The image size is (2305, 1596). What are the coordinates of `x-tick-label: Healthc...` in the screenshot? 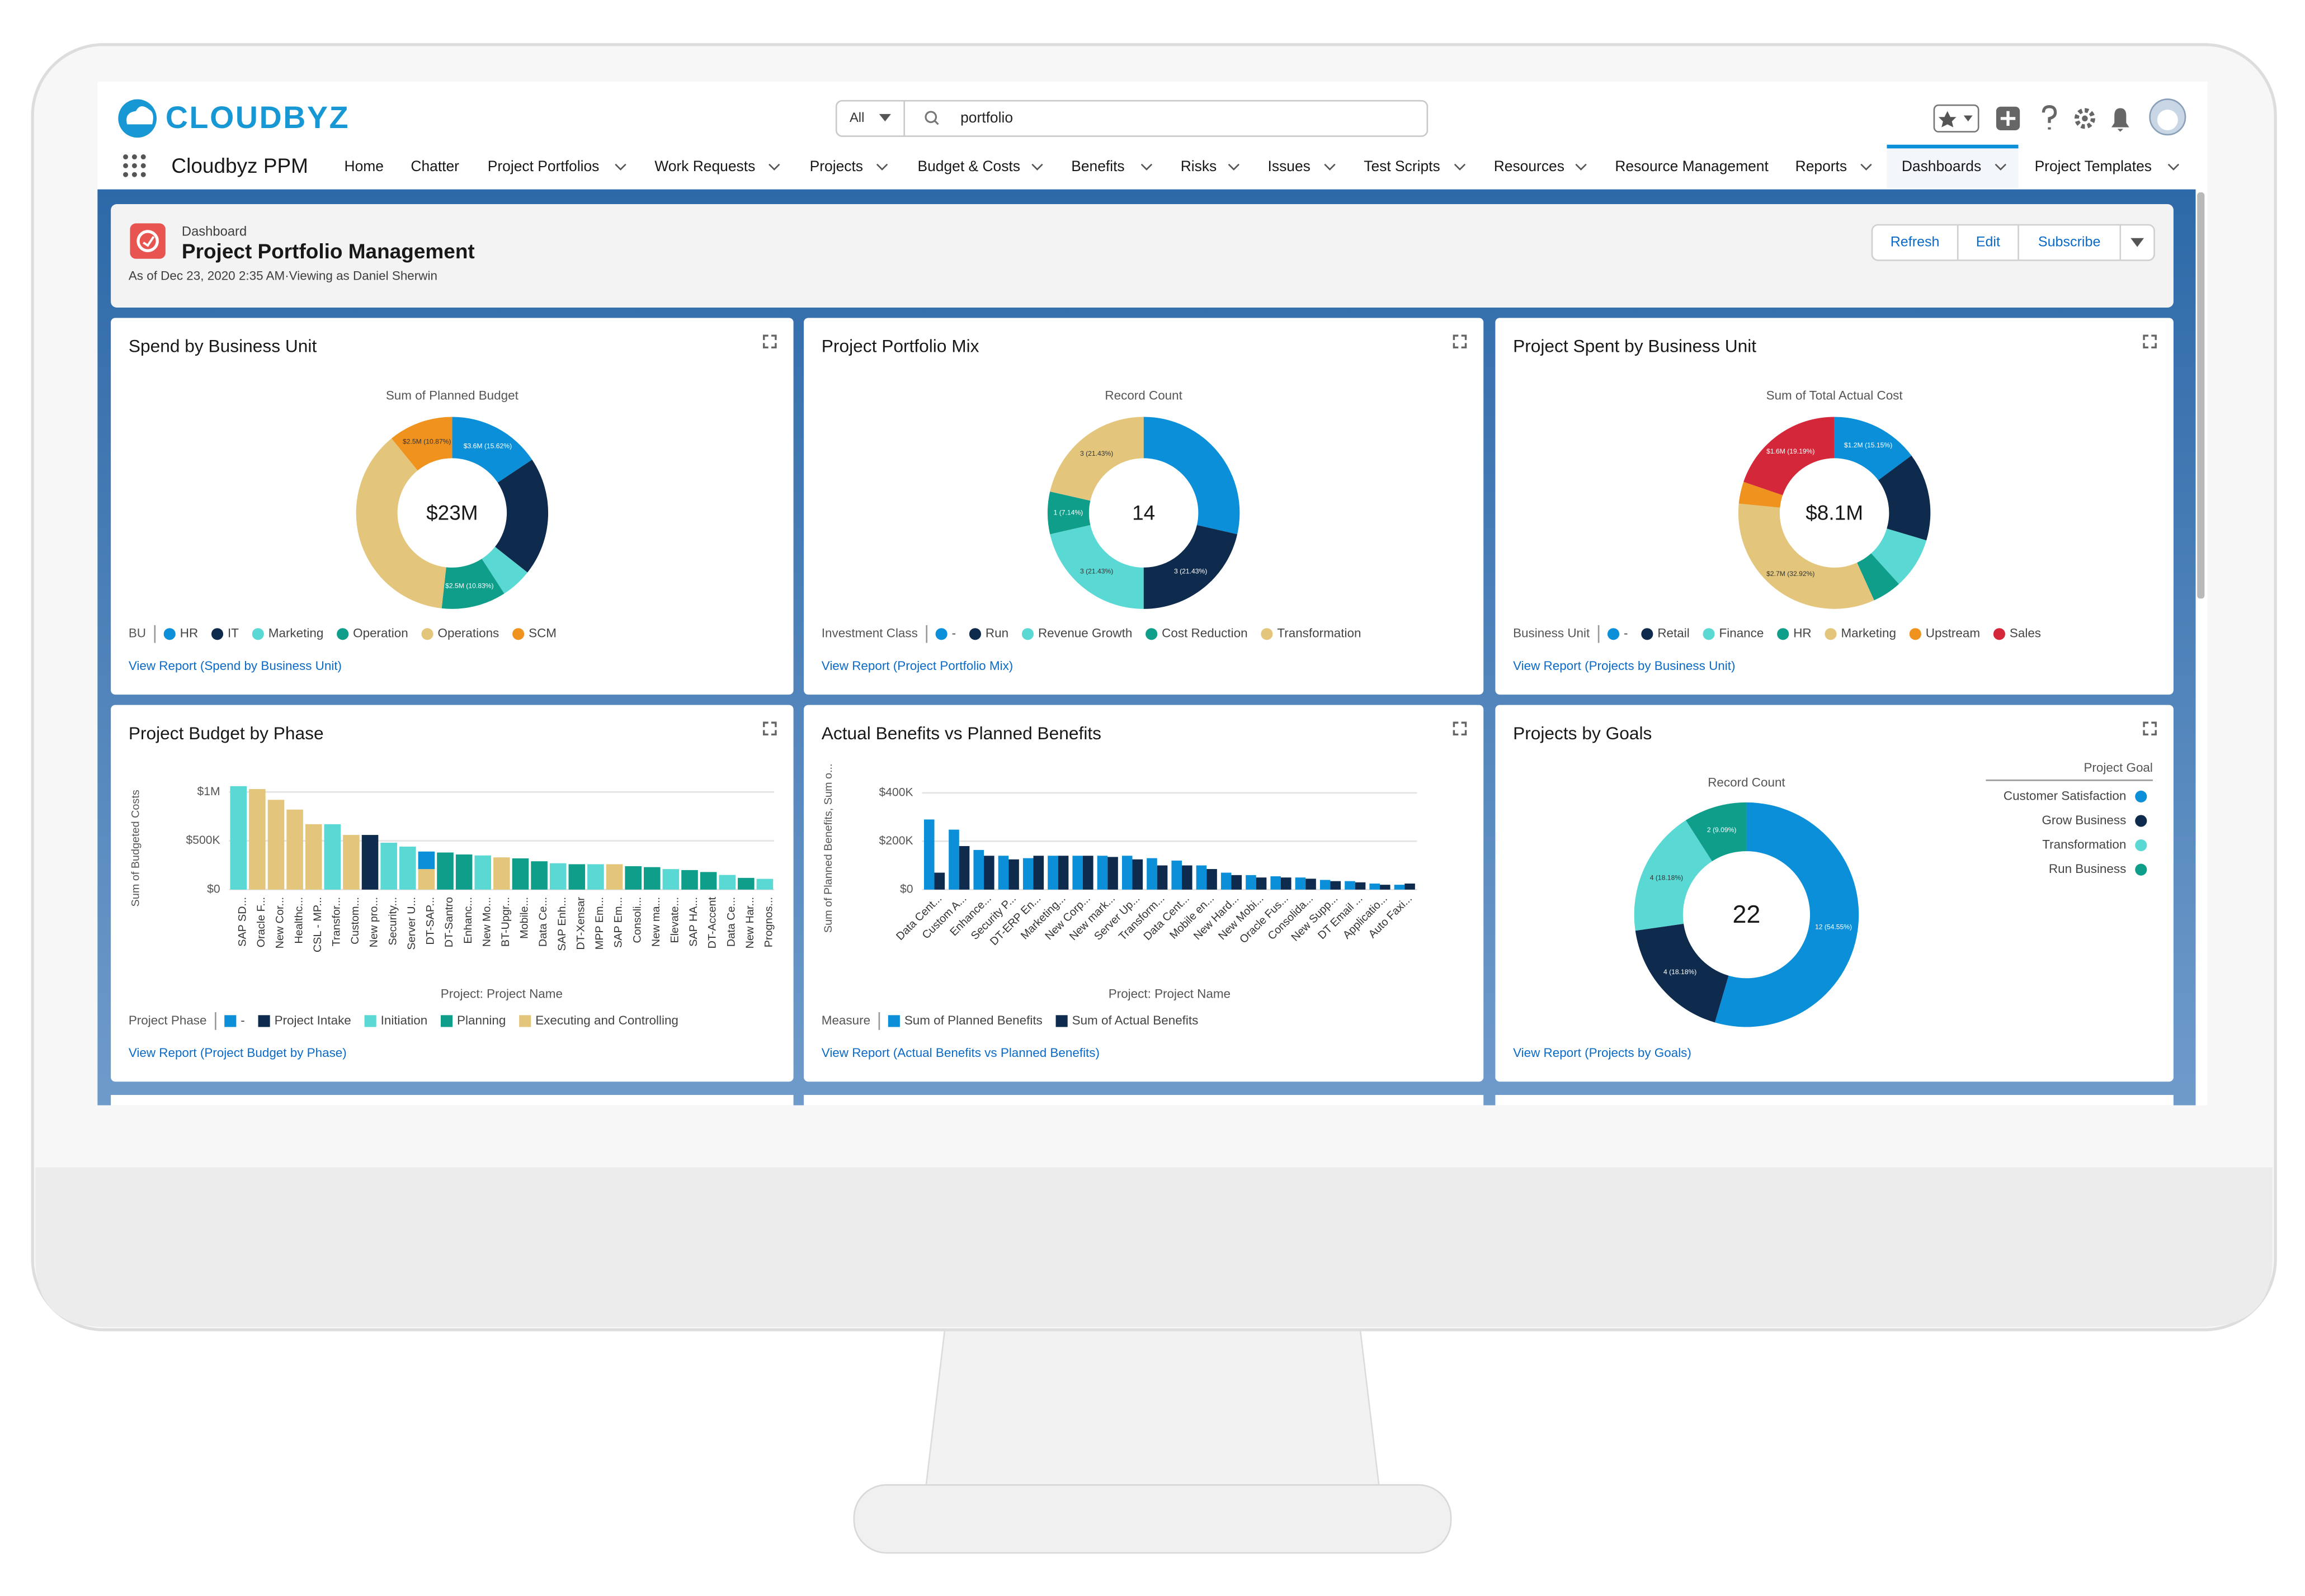 It's located at (299, 920).